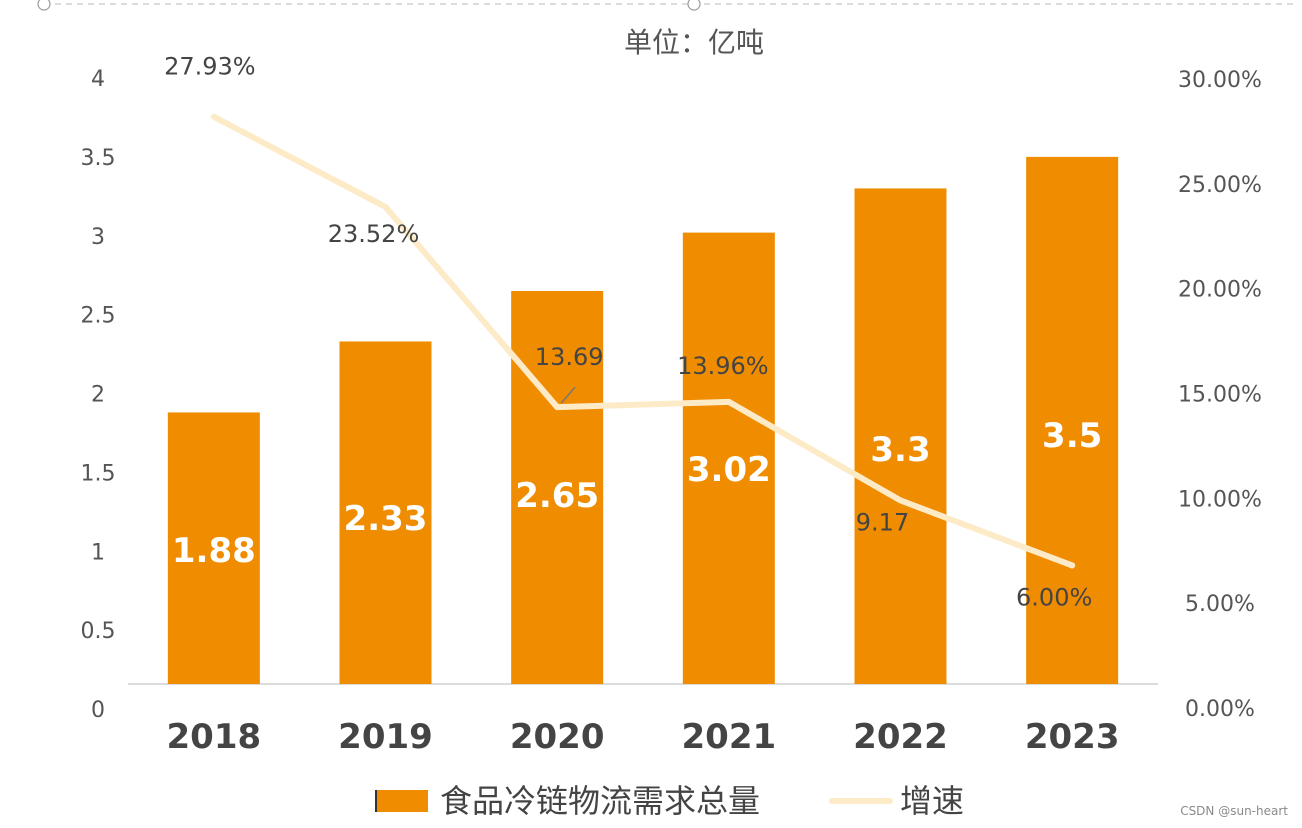 The width and height of the screenshot is (1302, 828). What do you see at coordinates (98, 237) in the screenshot?
I see `left-axis-tick-label: 3` at bounding box center [98, 237].